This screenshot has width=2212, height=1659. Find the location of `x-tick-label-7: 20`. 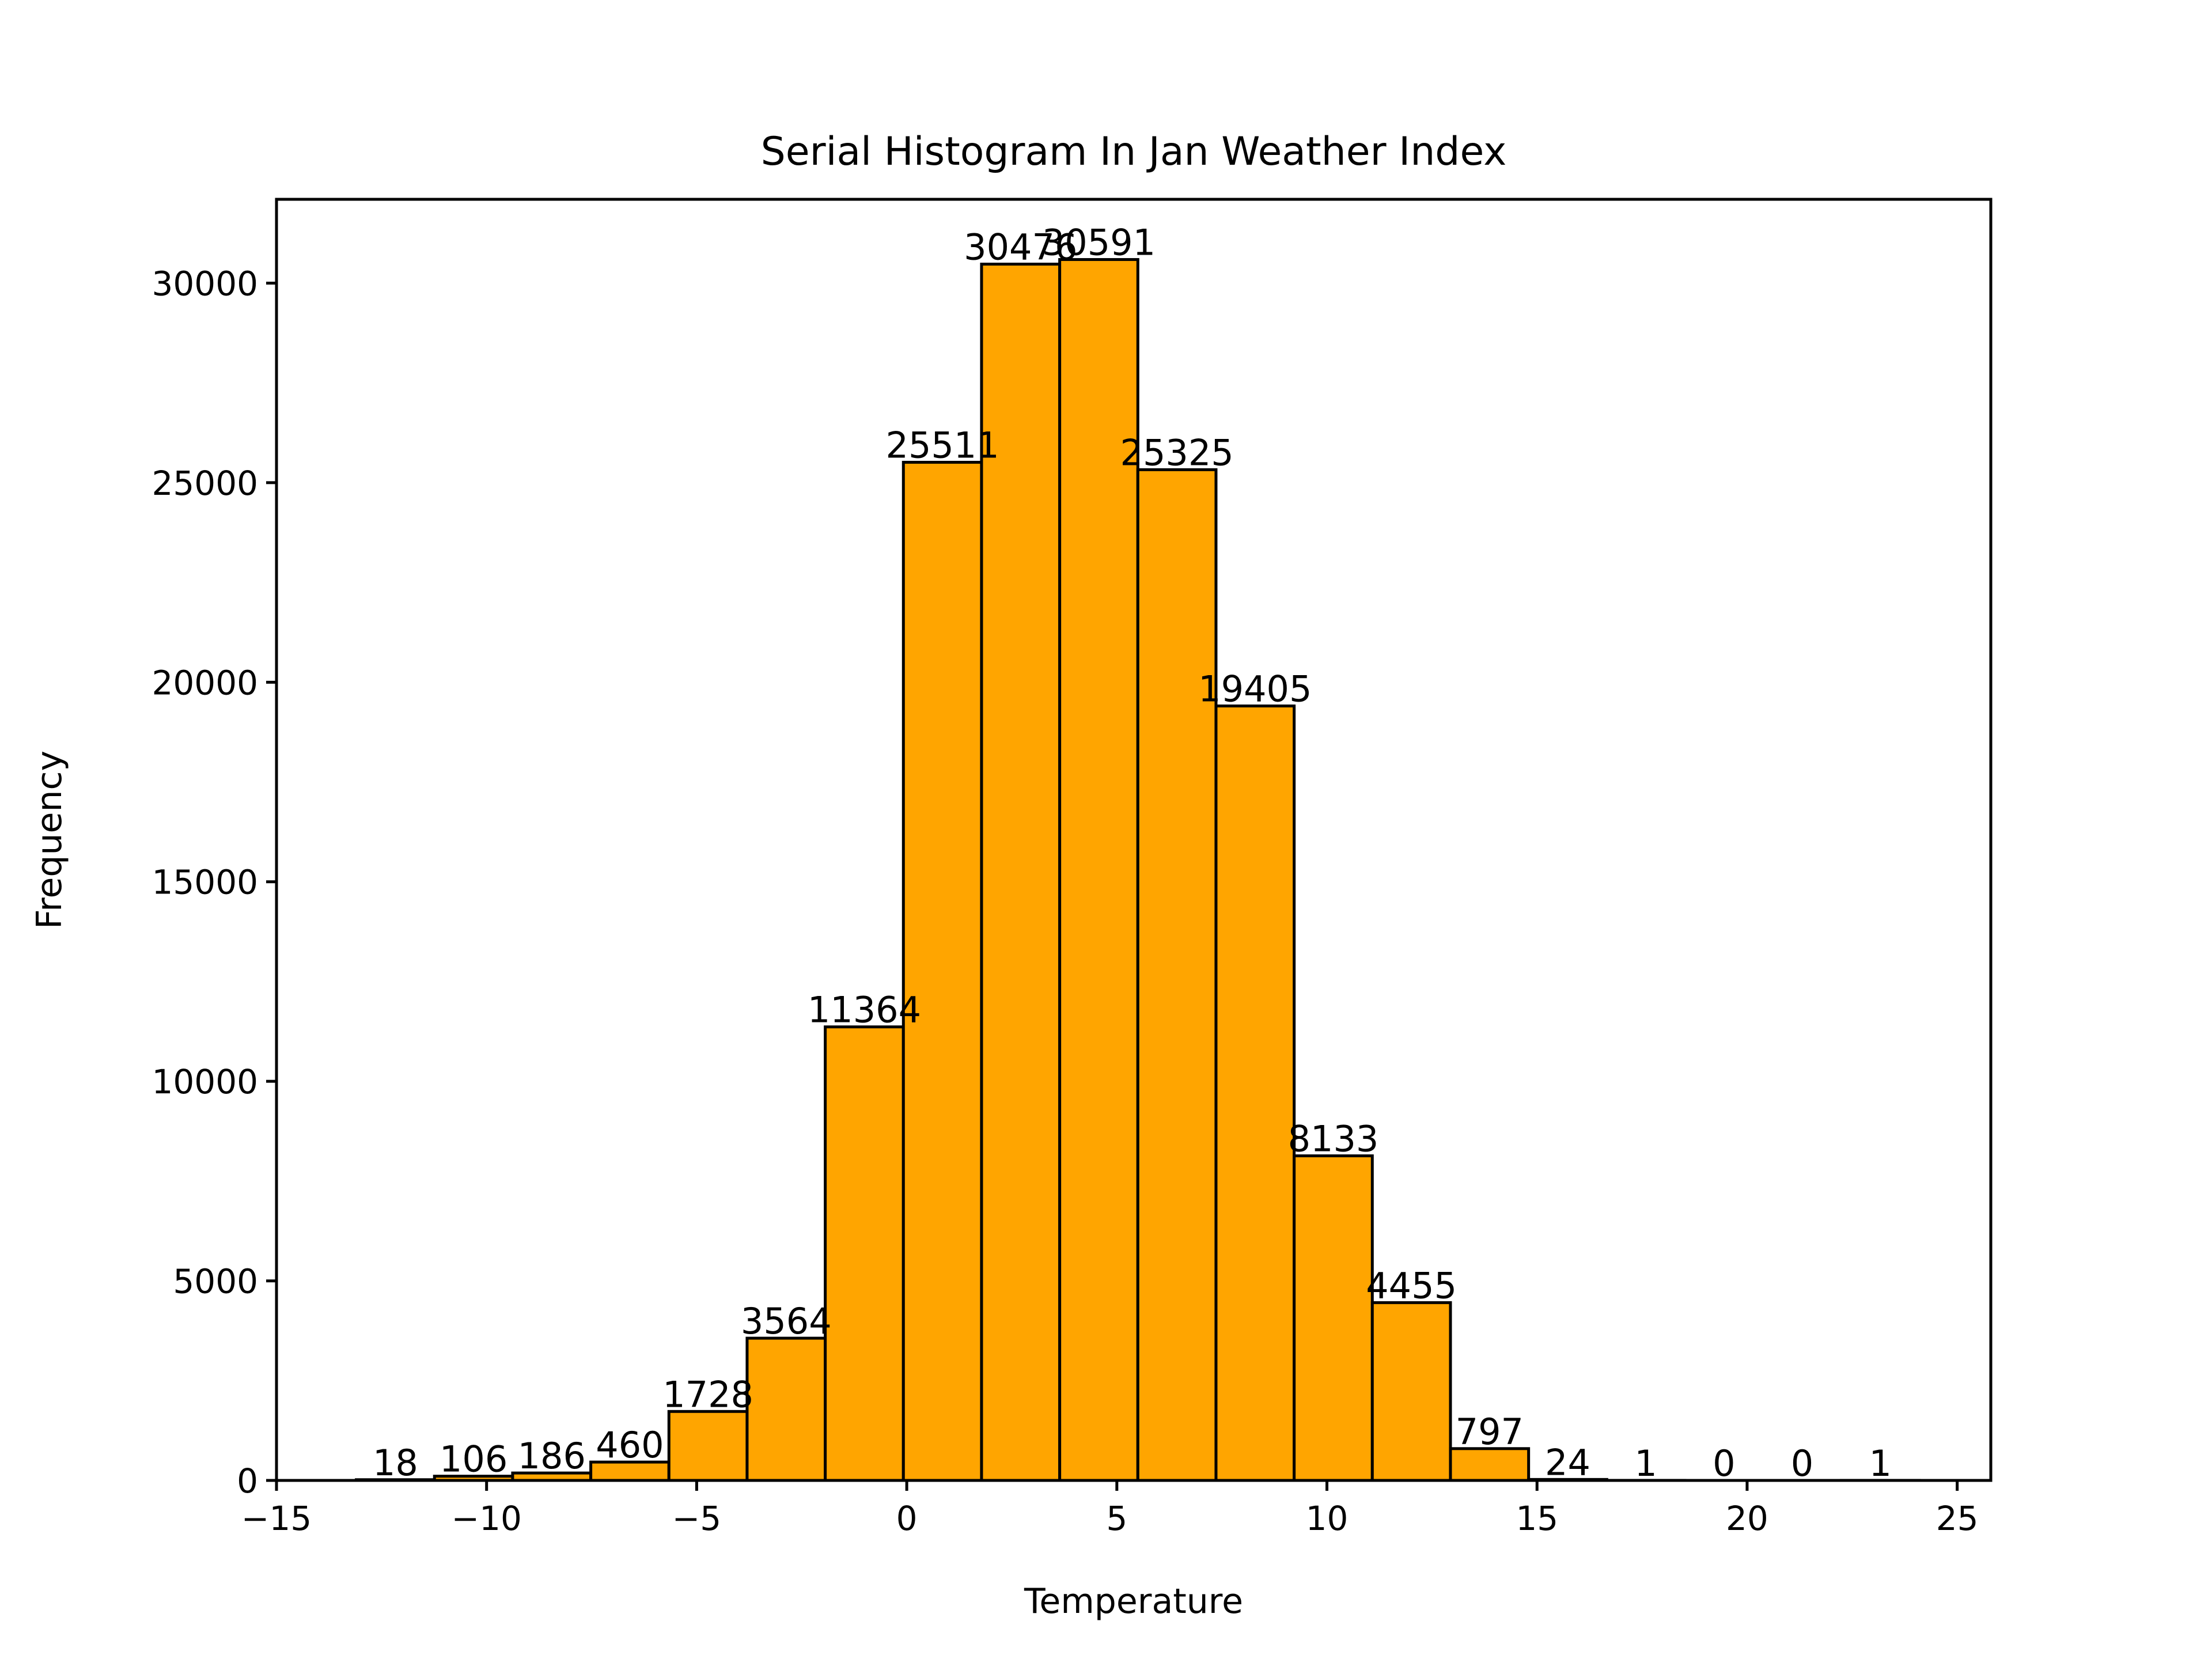

x-tick-label-7: 20 is located at coordinates (1747, 1518).